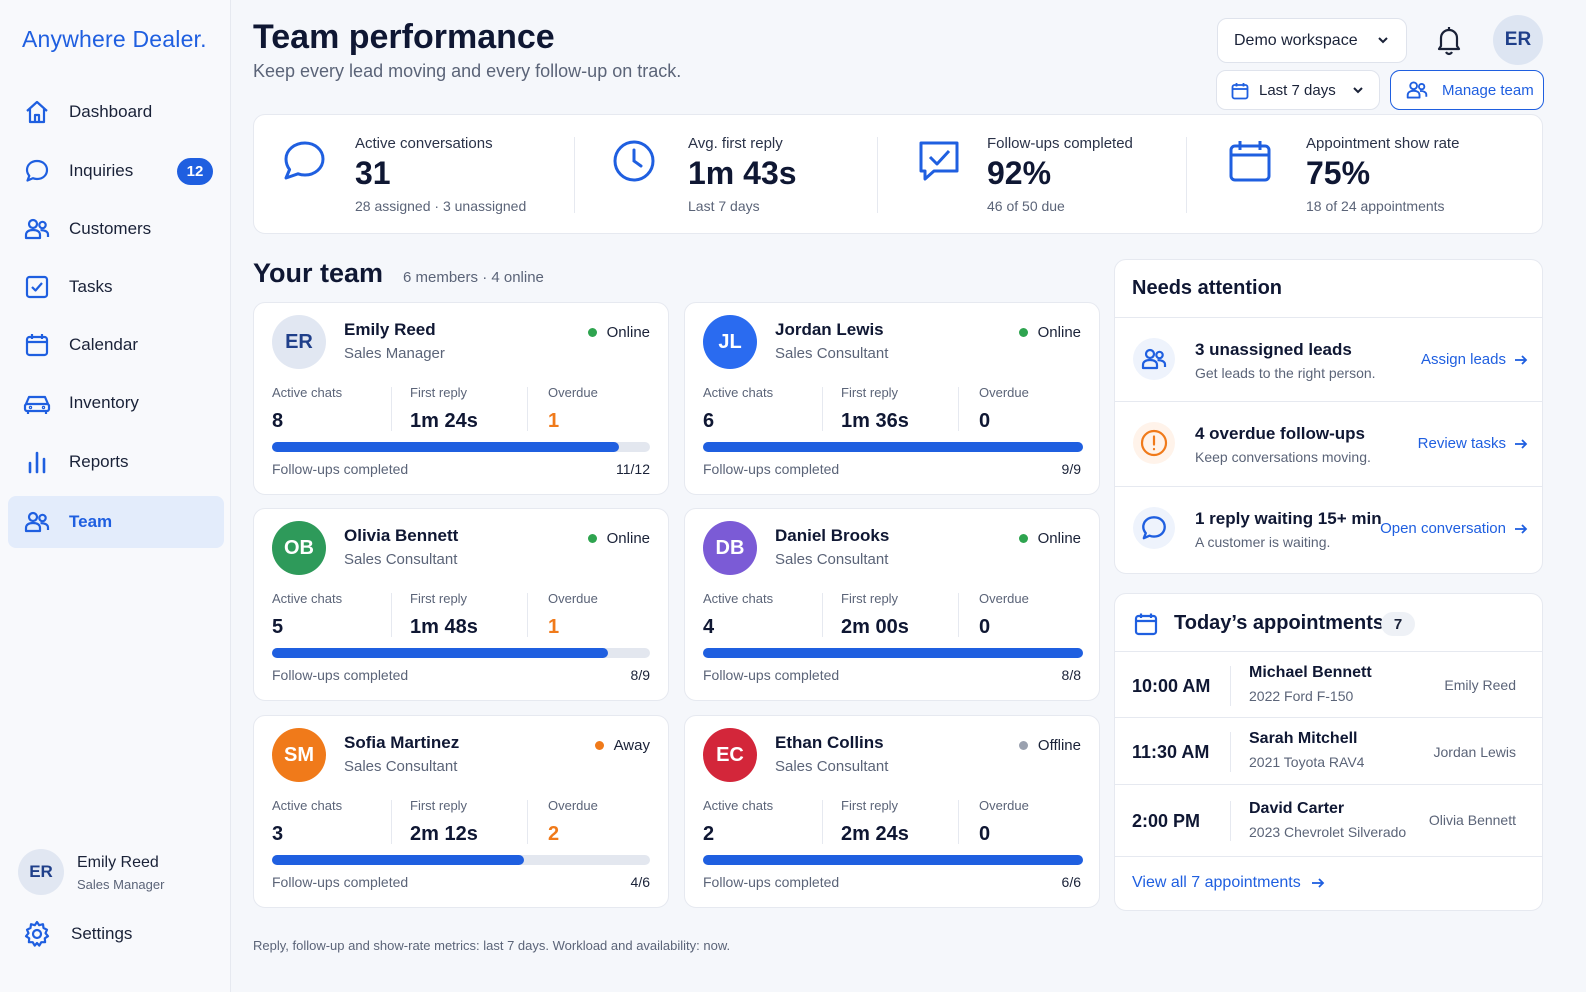  I want to click on date-range-label: Last 7 days, so click(1297, 90).